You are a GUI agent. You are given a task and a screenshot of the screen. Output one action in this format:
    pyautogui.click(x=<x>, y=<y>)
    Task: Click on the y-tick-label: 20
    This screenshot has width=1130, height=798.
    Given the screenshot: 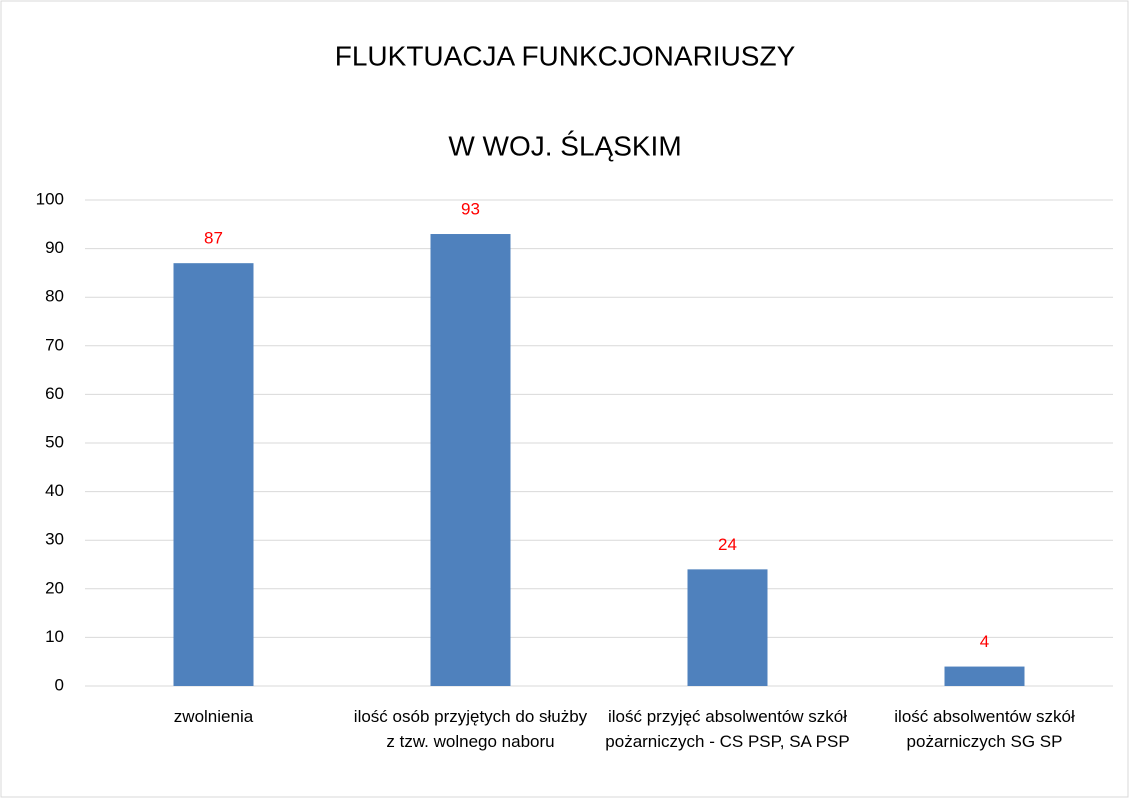 What is the action you would take?
    pyautogui.click(x=54, y=587)
    